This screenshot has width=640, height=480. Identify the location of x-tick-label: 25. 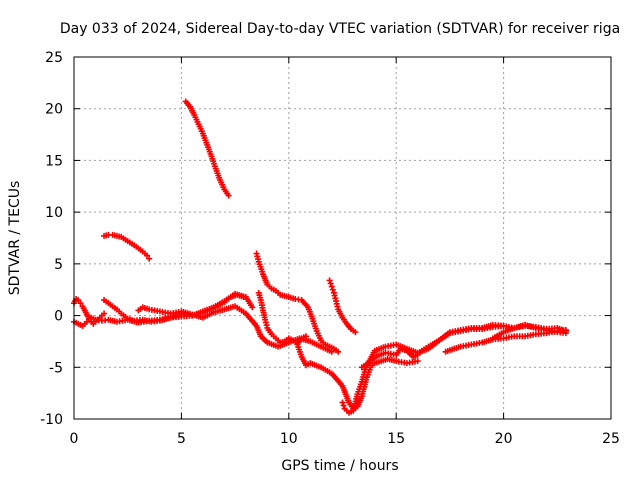
(611, 439).